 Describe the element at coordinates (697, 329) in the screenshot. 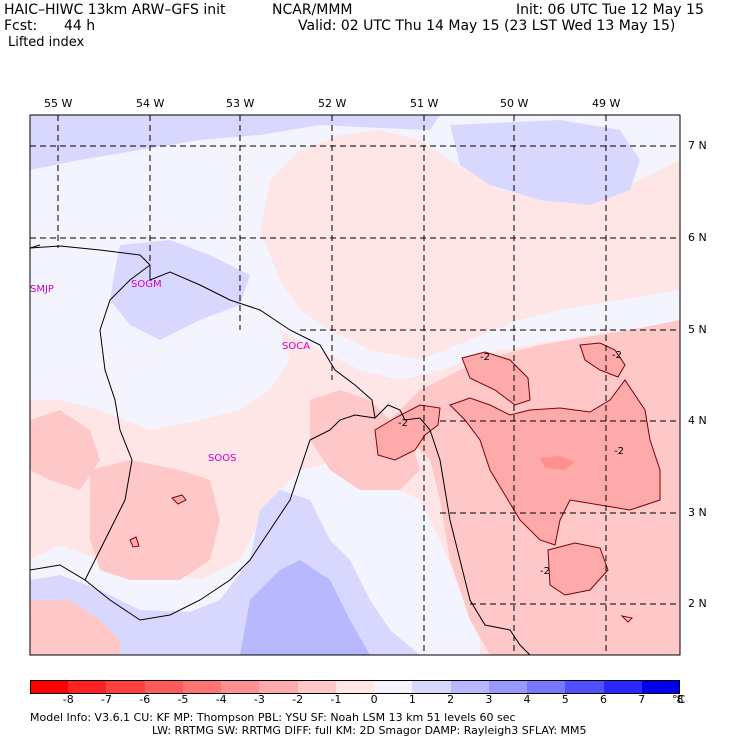

I see `lat-label-5n: 5 N` at that location.